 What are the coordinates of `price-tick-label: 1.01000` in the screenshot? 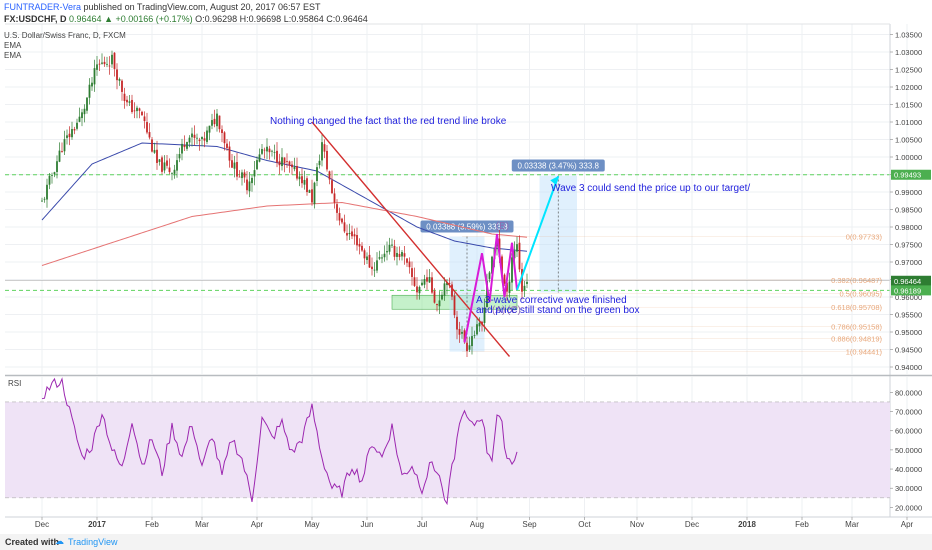 It's located at (908, 122).